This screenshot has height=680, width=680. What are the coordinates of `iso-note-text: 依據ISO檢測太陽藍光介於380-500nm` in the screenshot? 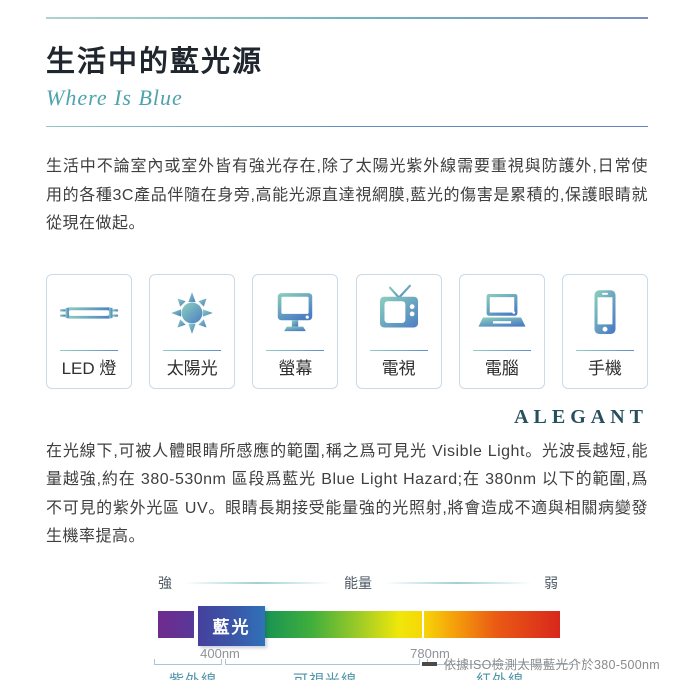 It's located at (551, 665).